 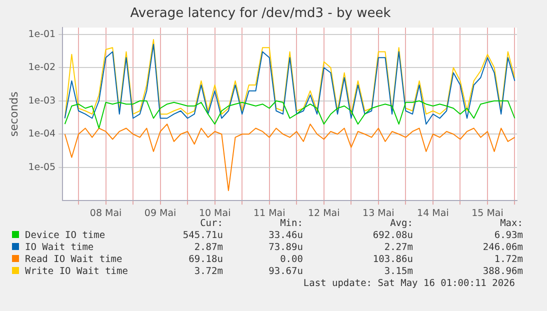 I want to click on y-tick-label: 1e-02, so click(x=42, y=68).